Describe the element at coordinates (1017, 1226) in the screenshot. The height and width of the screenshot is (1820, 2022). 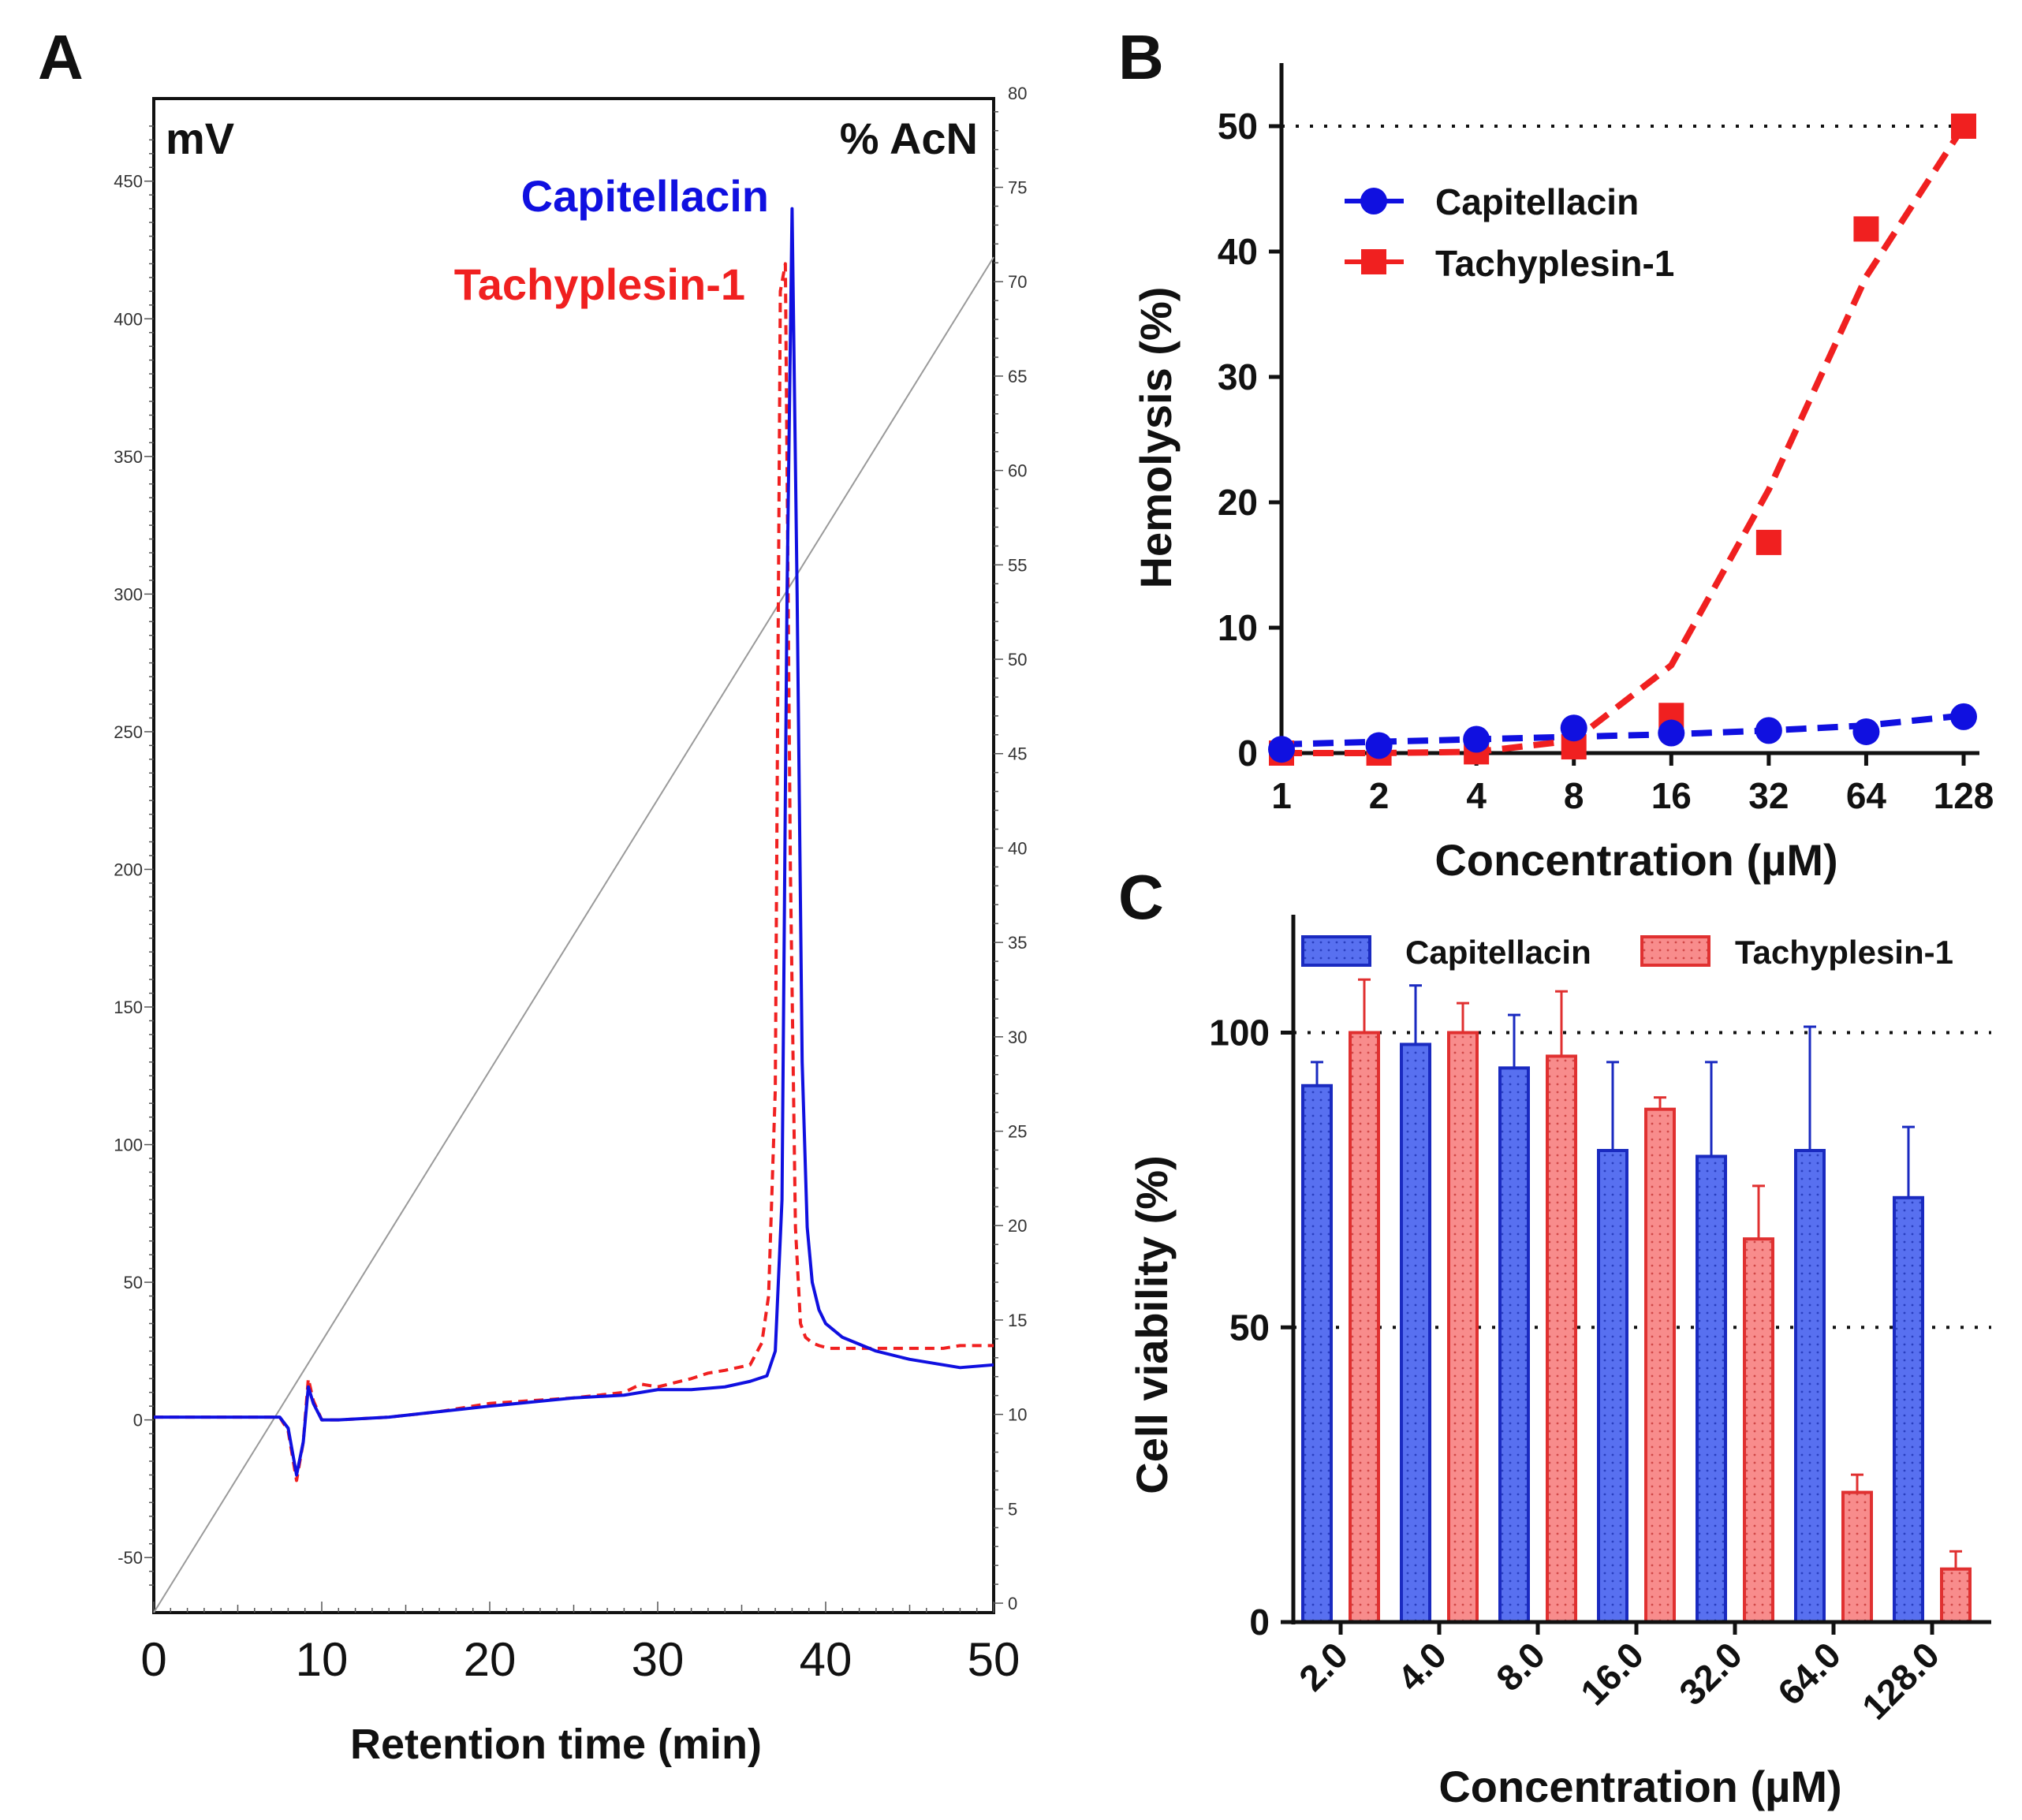
I see `chart-a-right-tick-label: 20` at that location.